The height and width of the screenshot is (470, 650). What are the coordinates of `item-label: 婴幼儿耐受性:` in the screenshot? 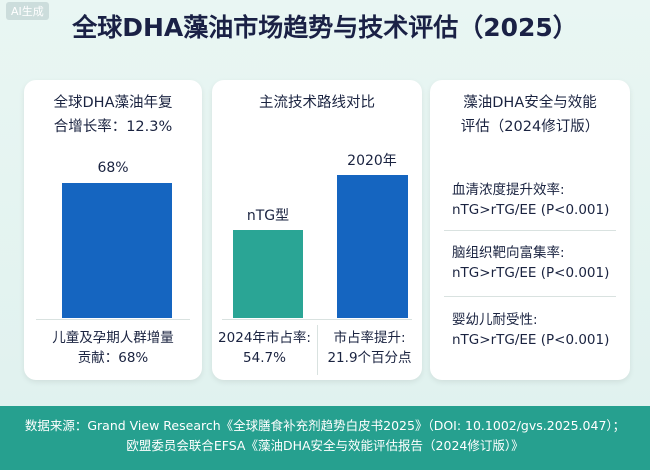 It's located at (495, 320).